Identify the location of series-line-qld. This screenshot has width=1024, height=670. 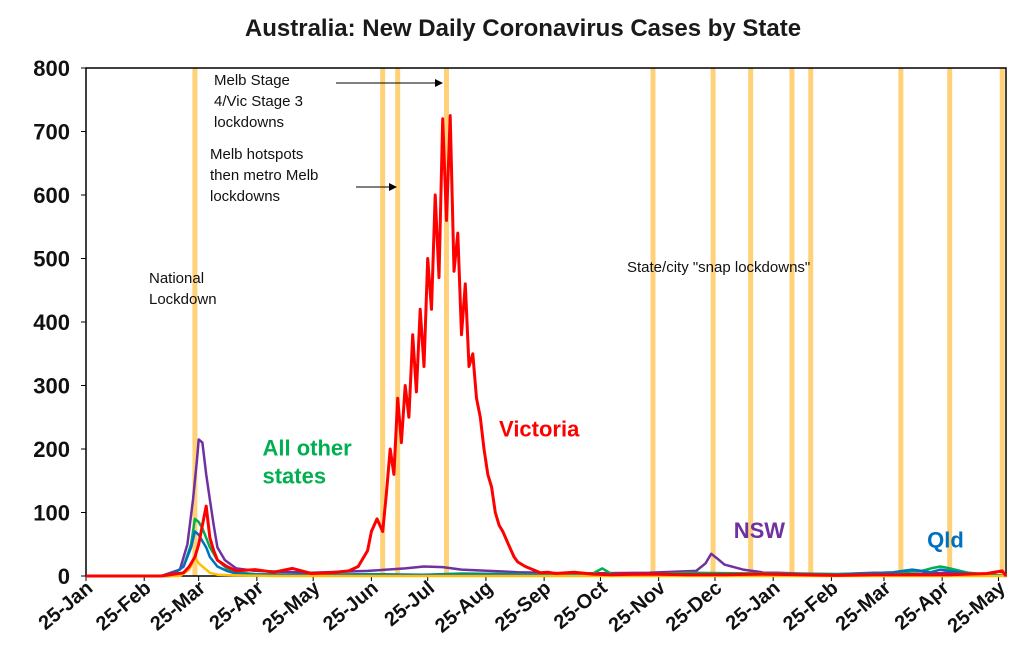
(546, 554).